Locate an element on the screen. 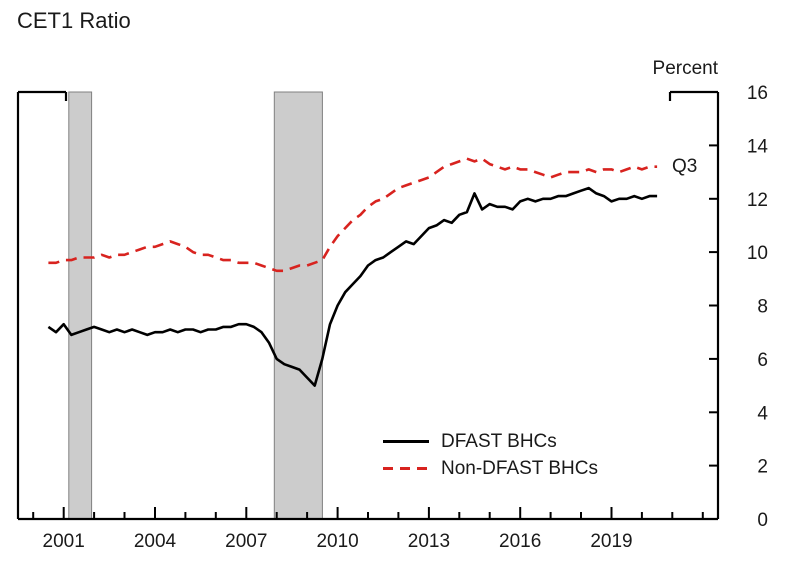  x-tick-label: 2013 is located at coordinates (429, 541).